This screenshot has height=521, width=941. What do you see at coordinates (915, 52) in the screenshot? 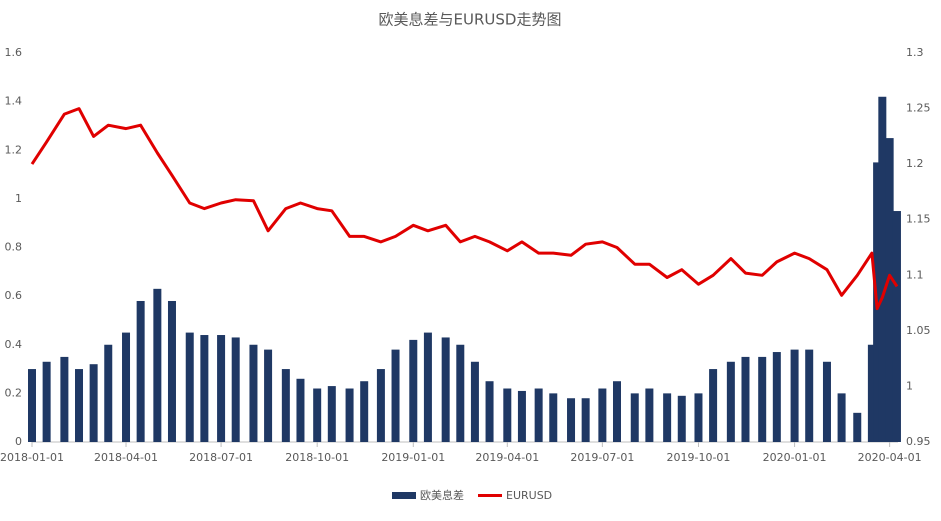
I see `y2-tick-label: 1.3` at bounding box center [915, 52].